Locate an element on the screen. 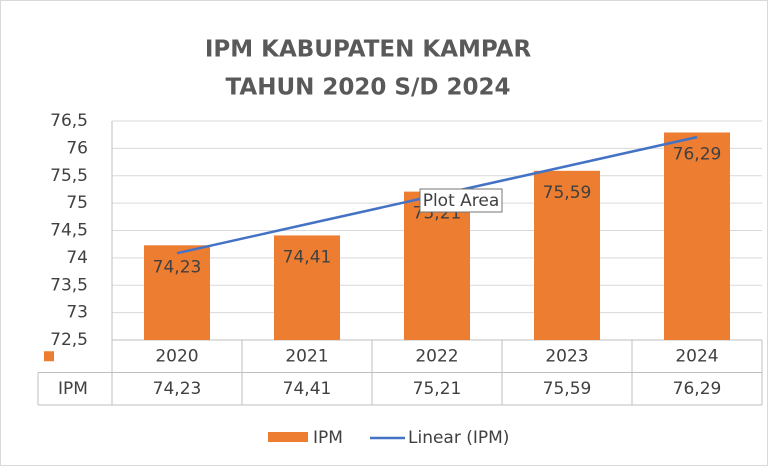 The width and height of the screenshot is (768, 466). y-tick-label: 72,5 is located at coordinates (69, 340).